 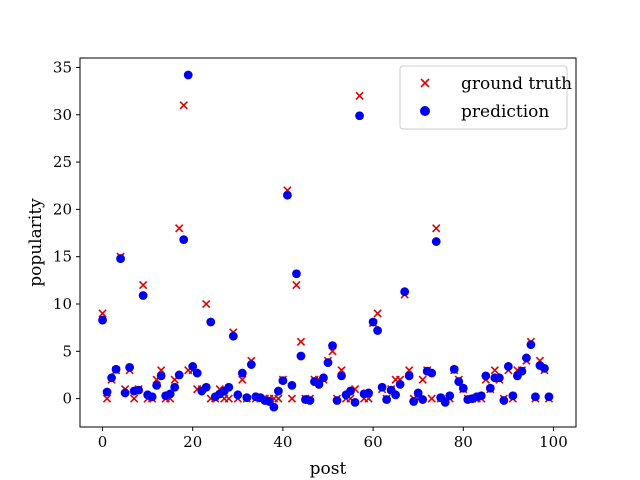 What do you see at coordinates (103, 442) in the screenshot?
I see `x-tick-label: 0` at bounding box center [103, 442].